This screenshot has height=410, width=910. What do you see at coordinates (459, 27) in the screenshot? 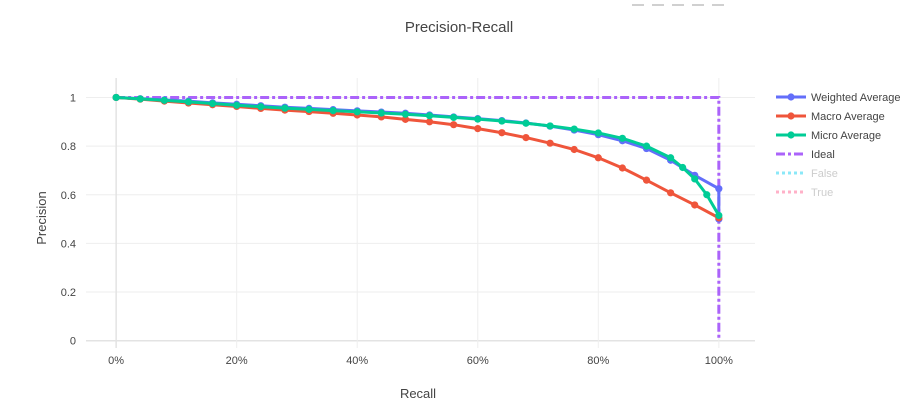
I see `chart-title: Precision-Recall` at bounding box center [459, 27].